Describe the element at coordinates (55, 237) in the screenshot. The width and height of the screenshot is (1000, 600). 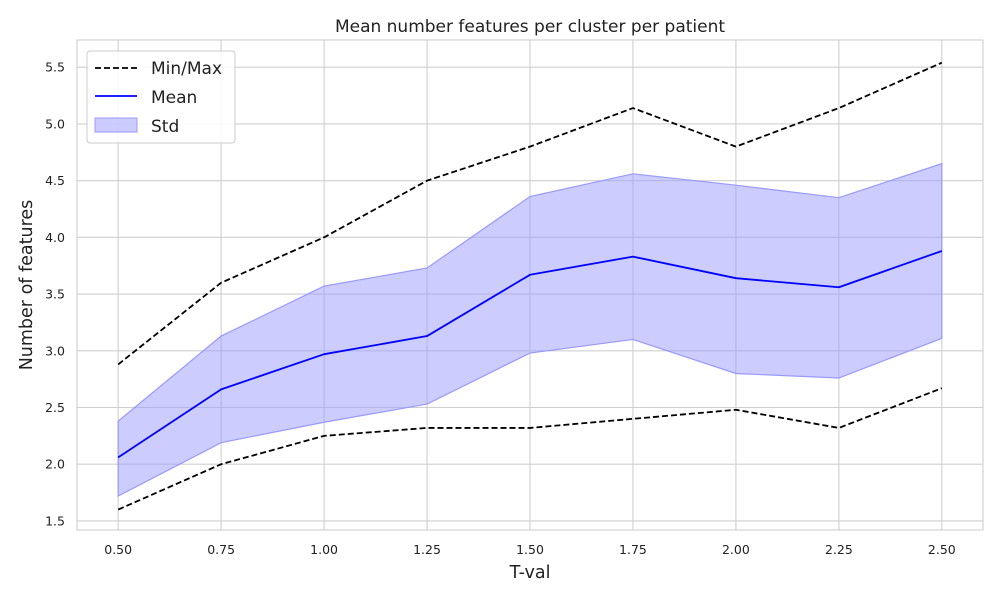
I see `y-tick-label: 4.0` at that location.